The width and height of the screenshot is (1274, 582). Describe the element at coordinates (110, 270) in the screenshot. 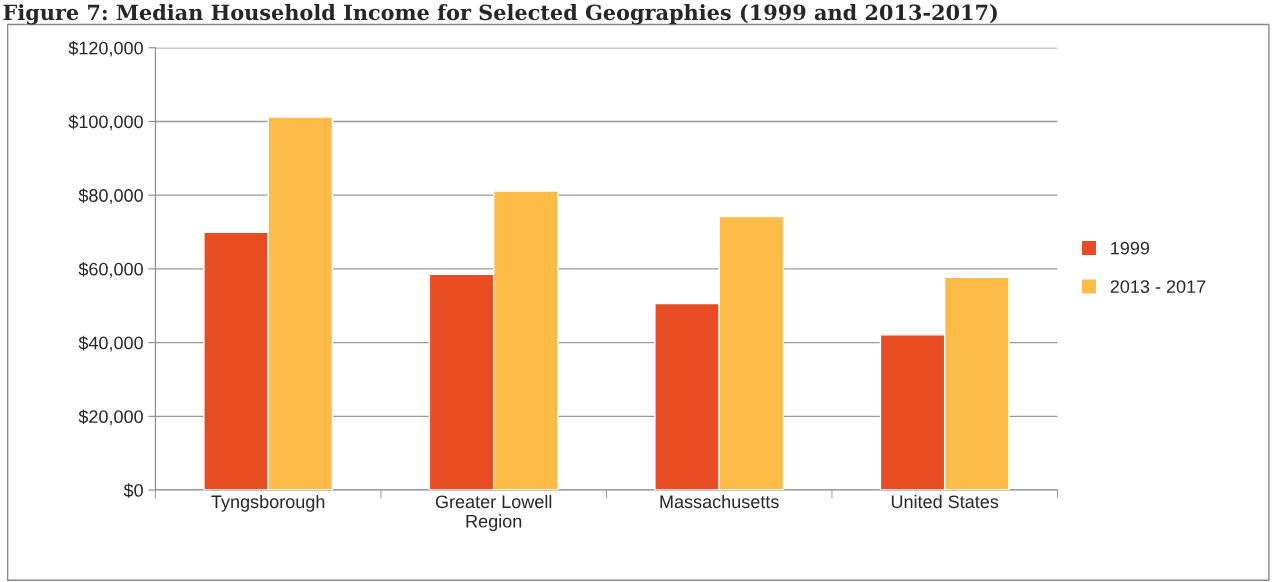

I see `y-tick-label: $60,000` at that location.